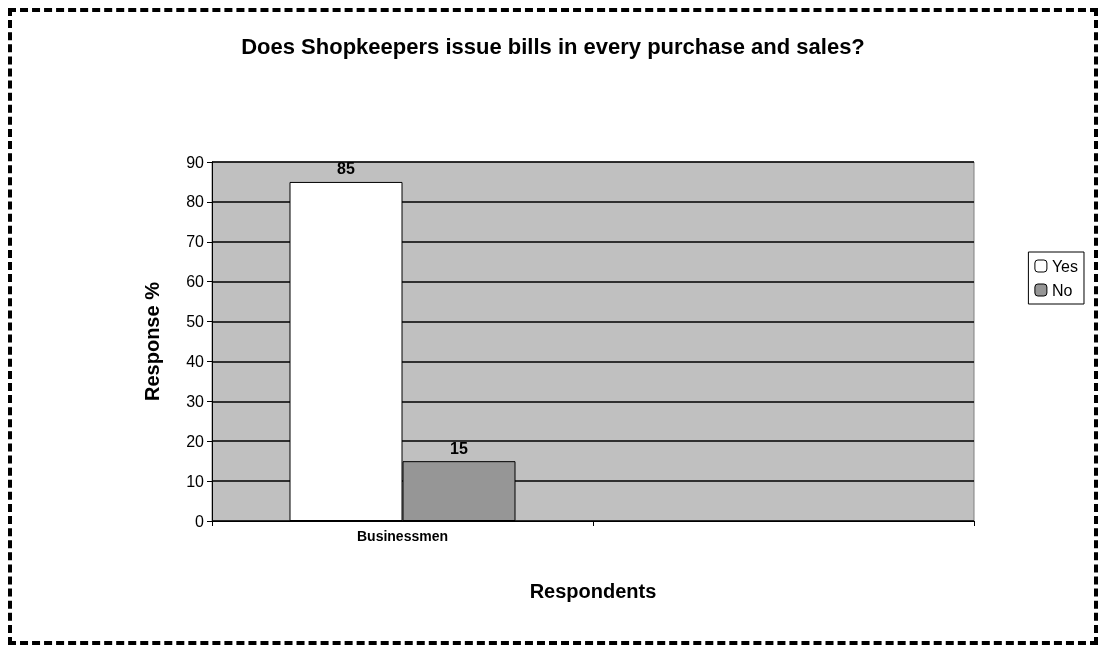 Image resolution: width=1110 pixels, height=657 pixels. What do you see at coordinates (1062, 290) in the screenshot?
I see `legend-label: No` at bounding box center [1062, 290].